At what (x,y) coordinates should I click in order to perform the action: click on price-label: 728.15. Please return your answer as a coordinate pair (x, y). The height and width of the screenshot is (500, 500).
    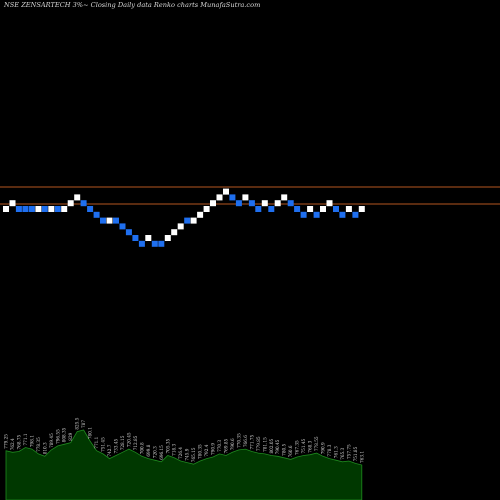
    Looking at the image, I should click on (122, 442).